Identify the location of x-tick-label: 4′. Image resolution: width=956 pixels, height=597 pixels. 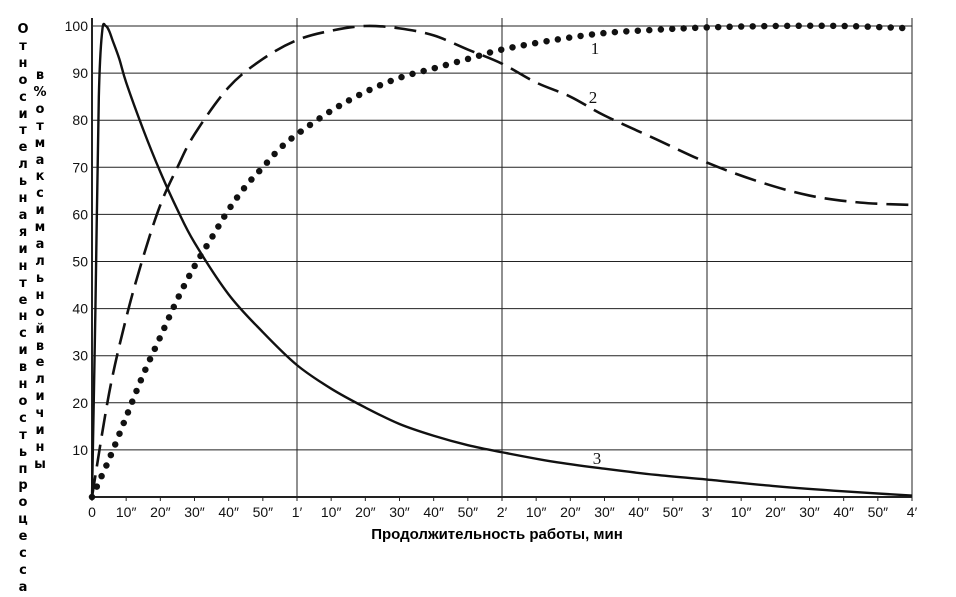
(912, 512).